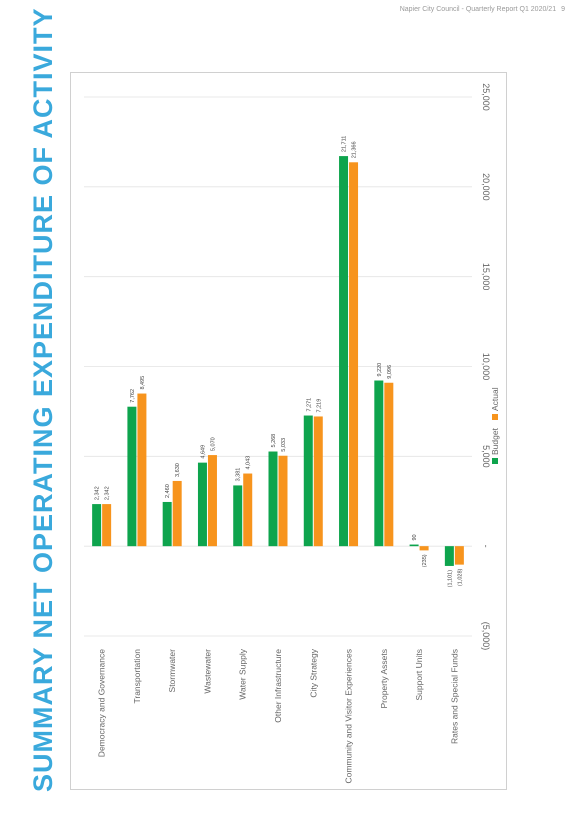 The width and height of the screenshot is (577, 823). Describe the element at coordinates (319, 406) in the screenshot. I see `data-label: 7,219` at that location.